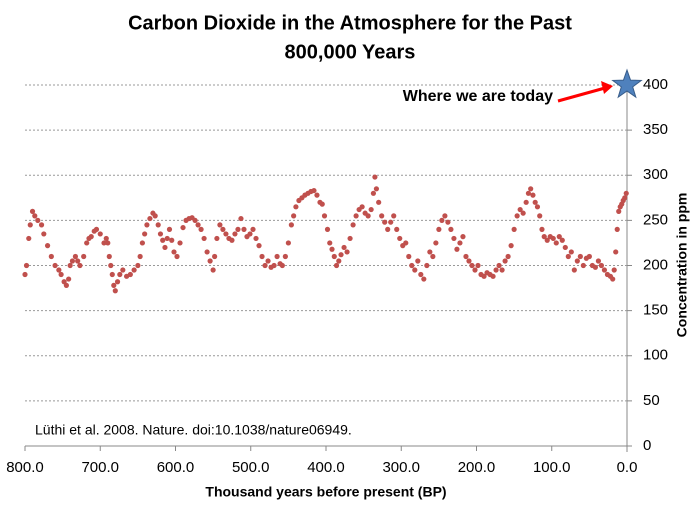 This screenshot has height=513, width=696. I want to click on y-tick-label: 200, so click(655, 264).